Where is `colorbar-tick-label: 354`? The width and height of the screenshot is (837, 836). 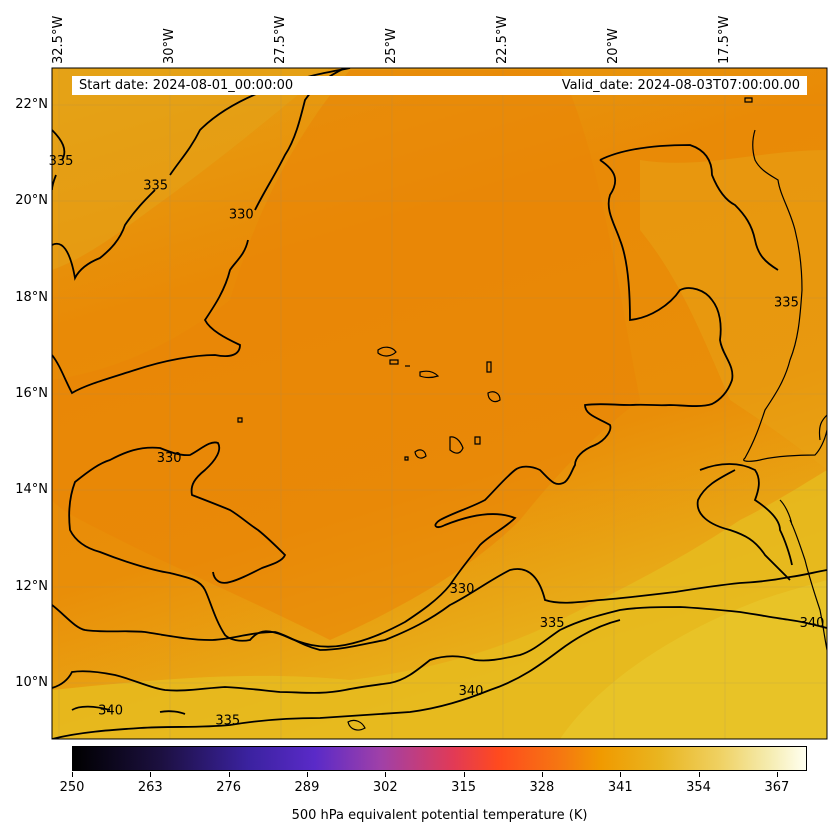 colorbar-tick-label: 354 is located at coordinates (698, 787).